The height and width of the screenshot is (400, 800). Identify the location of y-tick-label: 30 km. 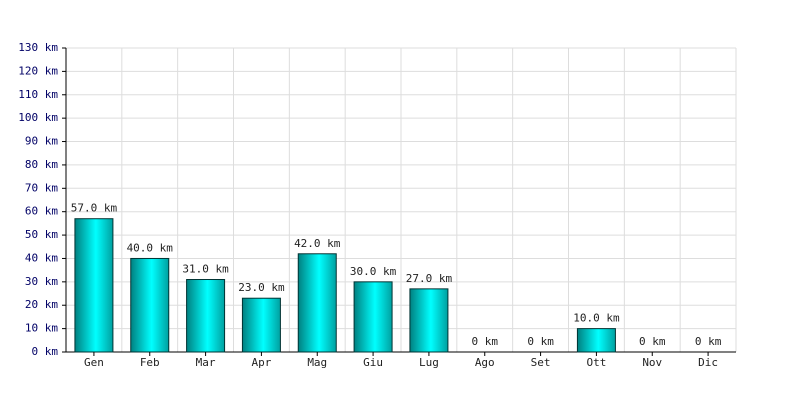
(41, 281).